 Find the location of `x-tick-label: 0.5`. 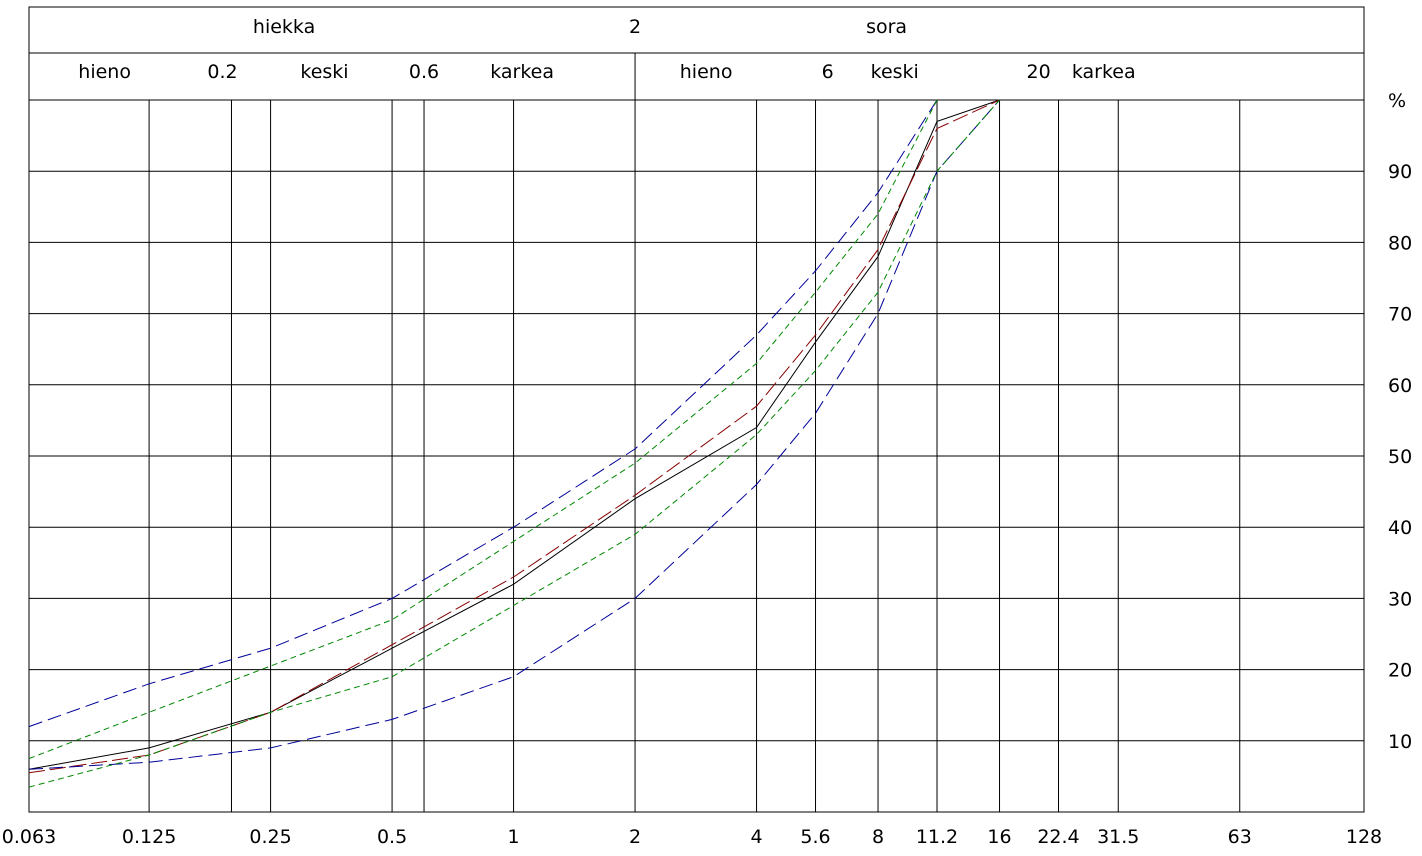

x-tick-label: 0.5 is located at coordinates (392, 837).